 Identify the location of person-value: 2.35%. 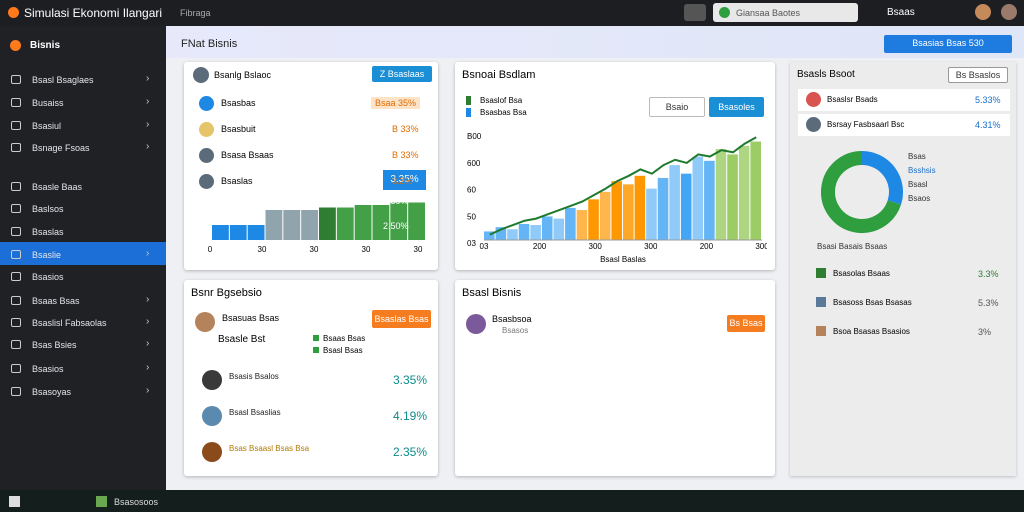
(410, 452).